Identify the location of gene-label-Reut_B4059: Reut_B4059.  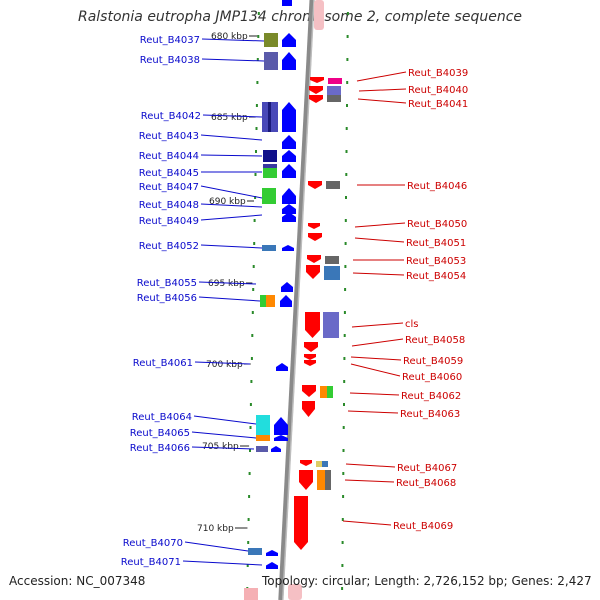
(433, 361).